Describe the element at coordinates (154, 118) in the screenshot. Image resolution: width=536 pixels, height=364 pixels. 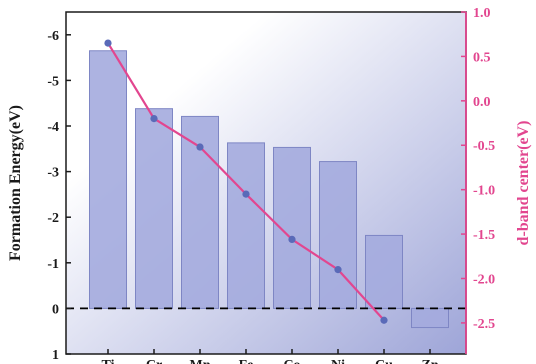
I see `marker-cr` at that location.